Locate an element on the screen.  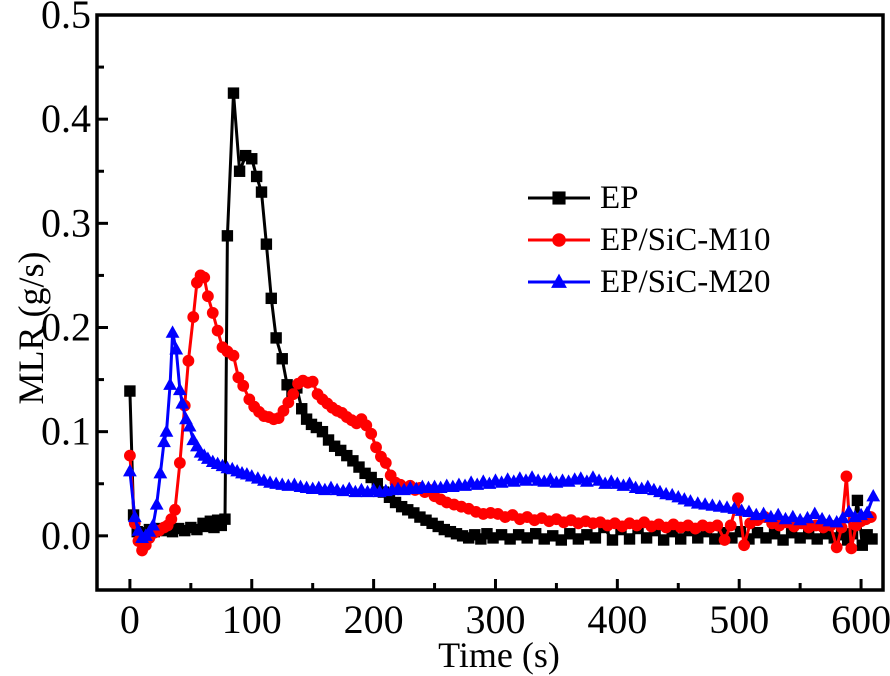
y-tick-label: 0.5 is located at coordinates (66, 18).